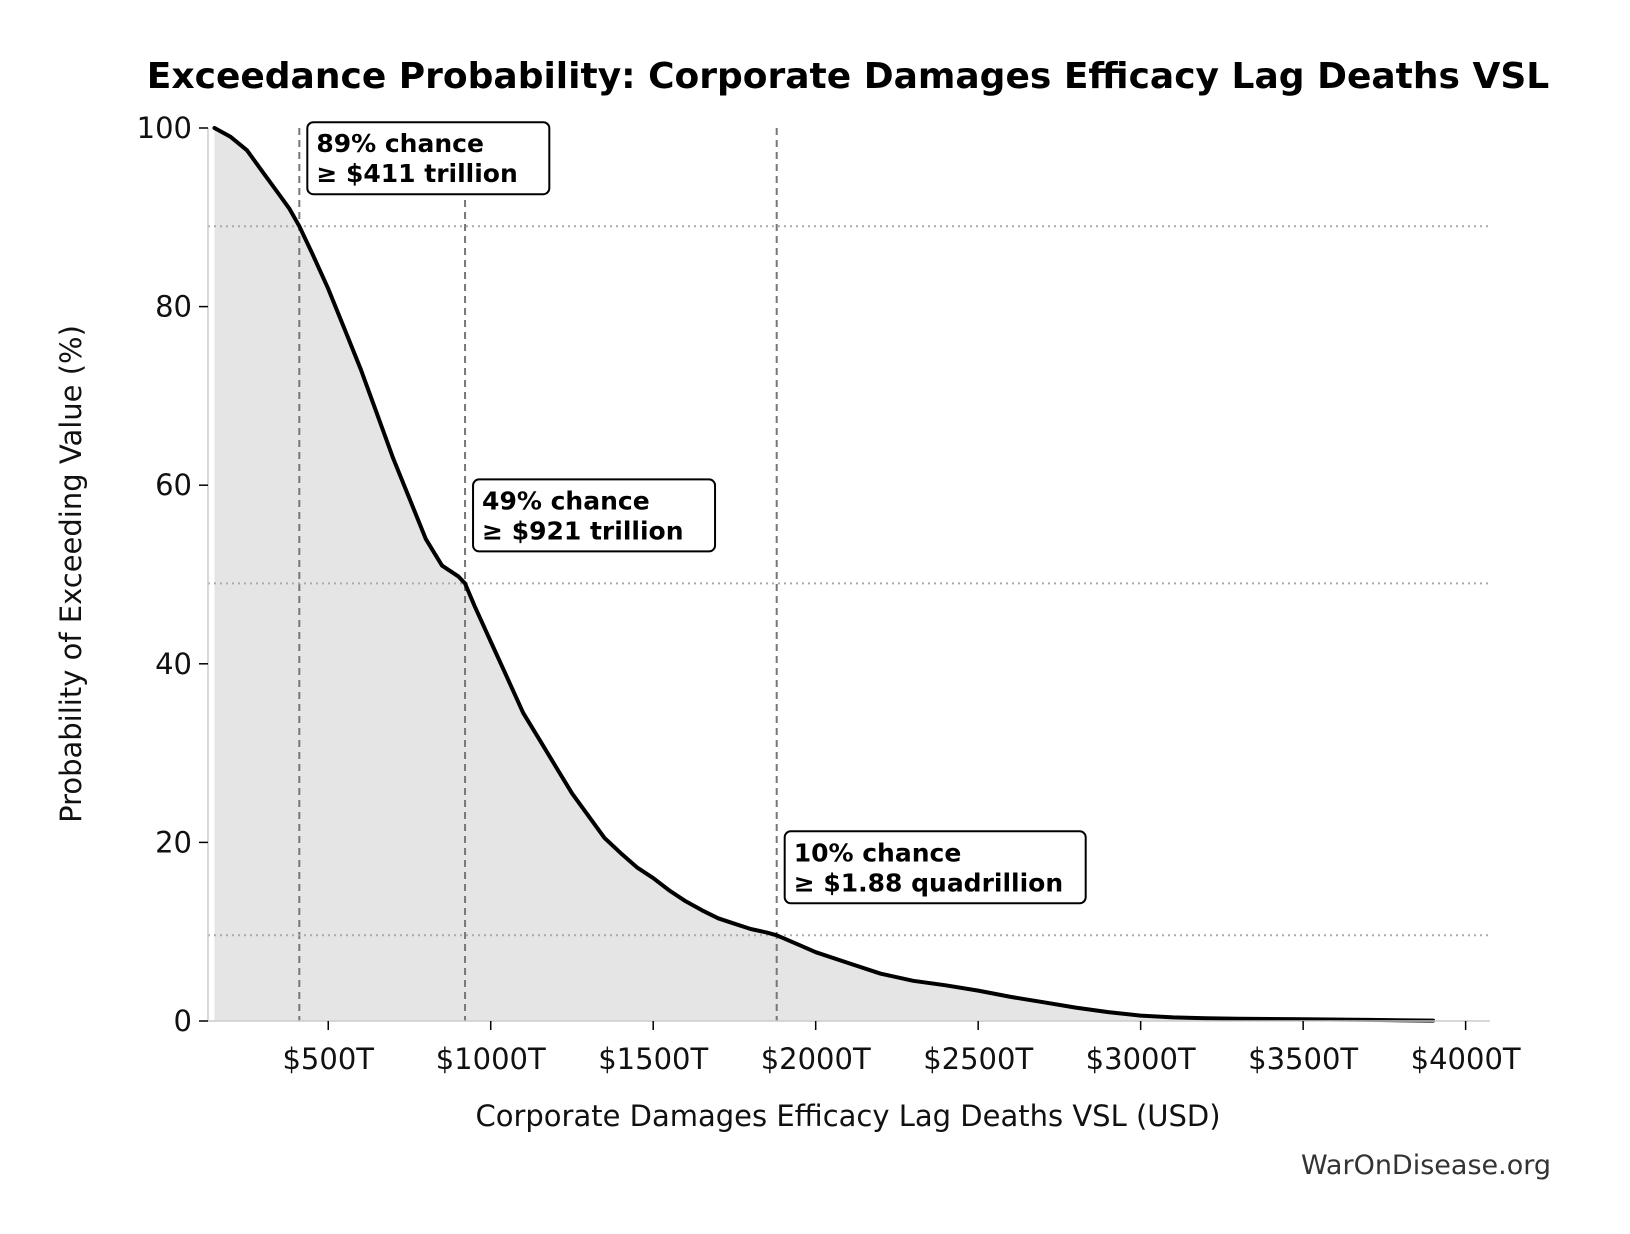 The width and height of the screenshot is (1630, 1234). Describe the element at coordinates (878, 852) in the screenshot. I see `annotation-text-3: 10% chance` at that location.